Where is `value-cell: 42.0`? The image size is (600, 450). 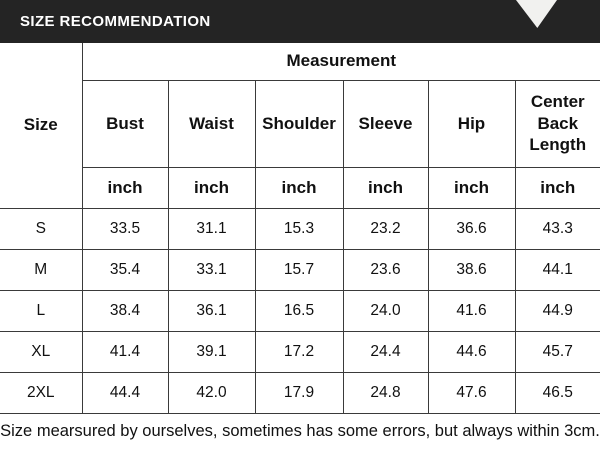
value-cell: 42.0 is located at coordinates (211, 392).